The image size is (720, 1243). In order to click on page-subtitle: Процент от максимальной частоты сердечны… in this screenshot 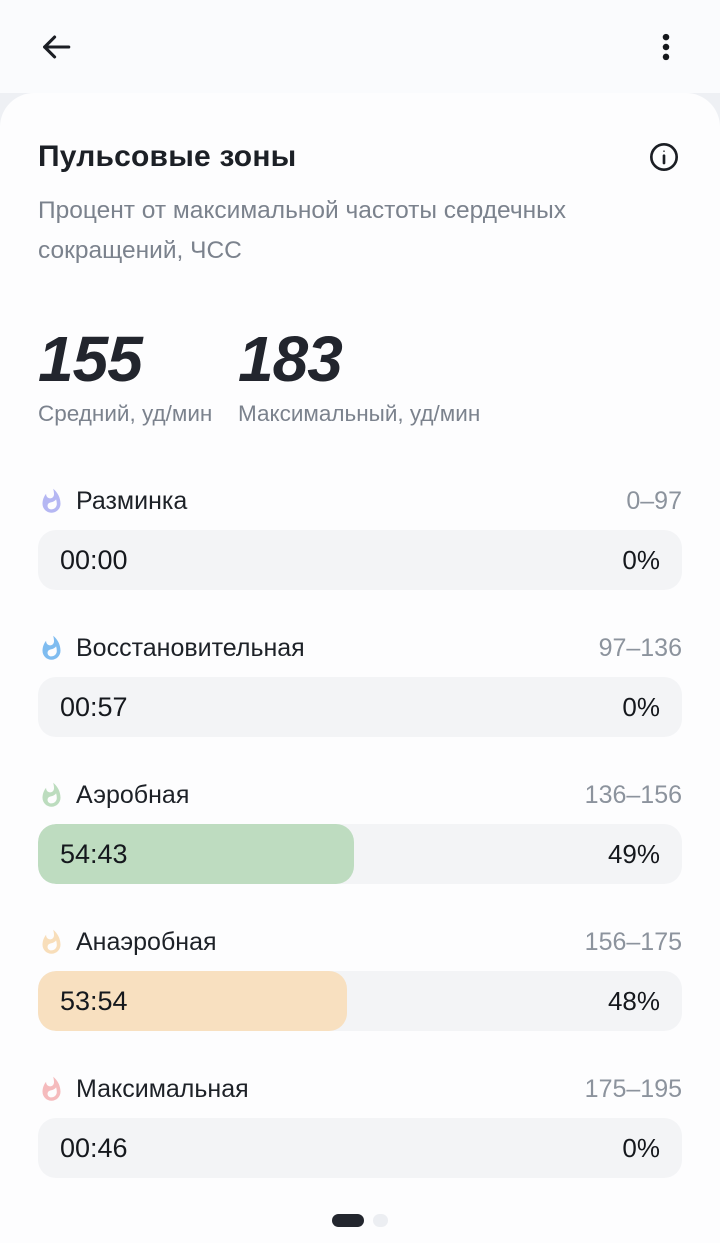, I will do `click(302, 230)`.